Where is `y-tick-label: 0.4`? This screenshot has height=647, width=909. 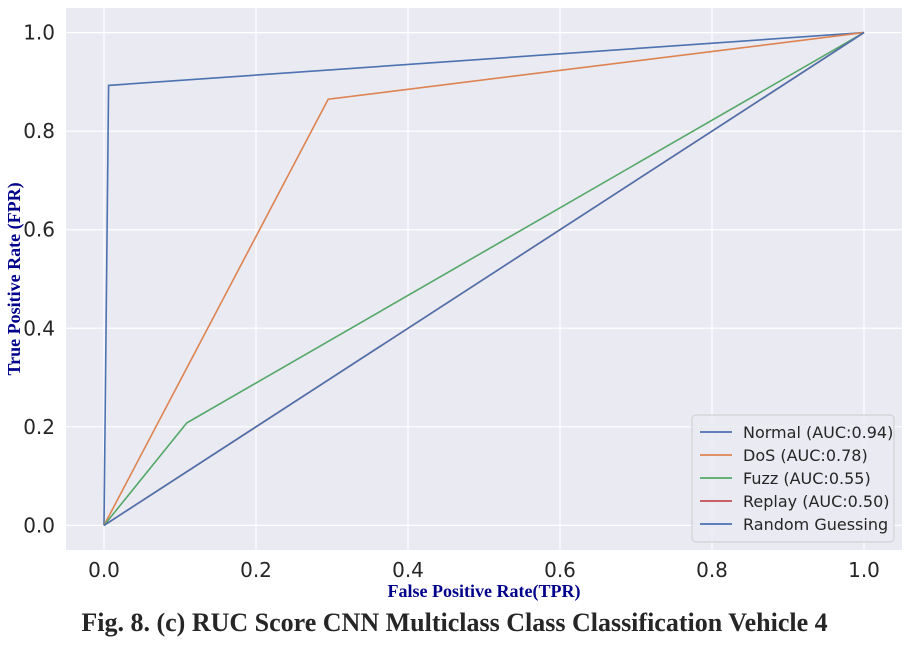 y-tick-label: 0.4 is located at coordinates (39, 328).